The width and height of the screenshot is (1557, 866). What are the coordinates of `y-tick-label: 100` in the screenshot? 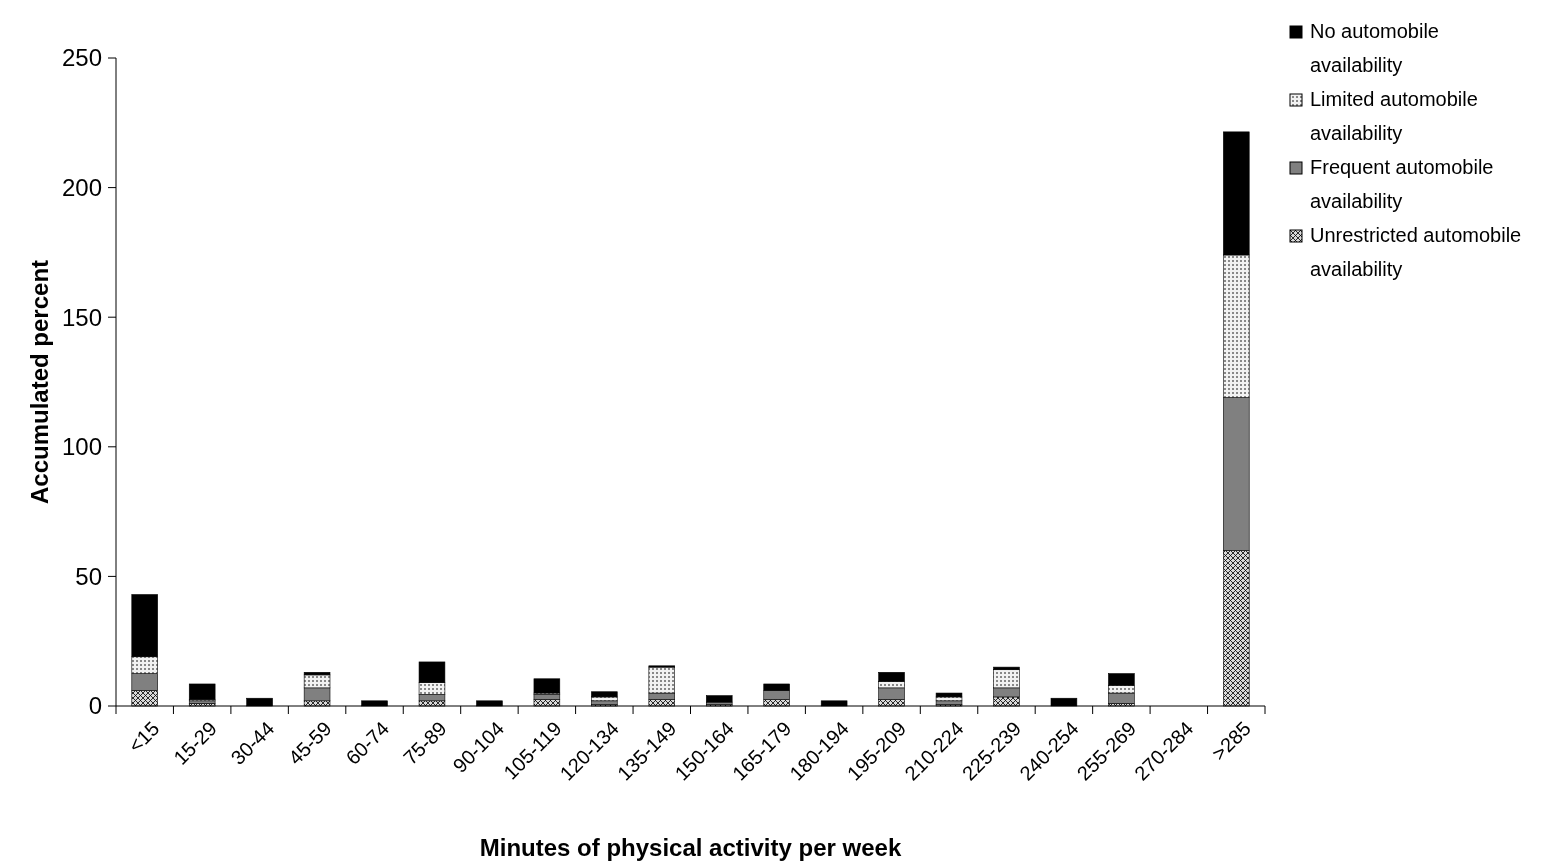 It's located at (81, 447).